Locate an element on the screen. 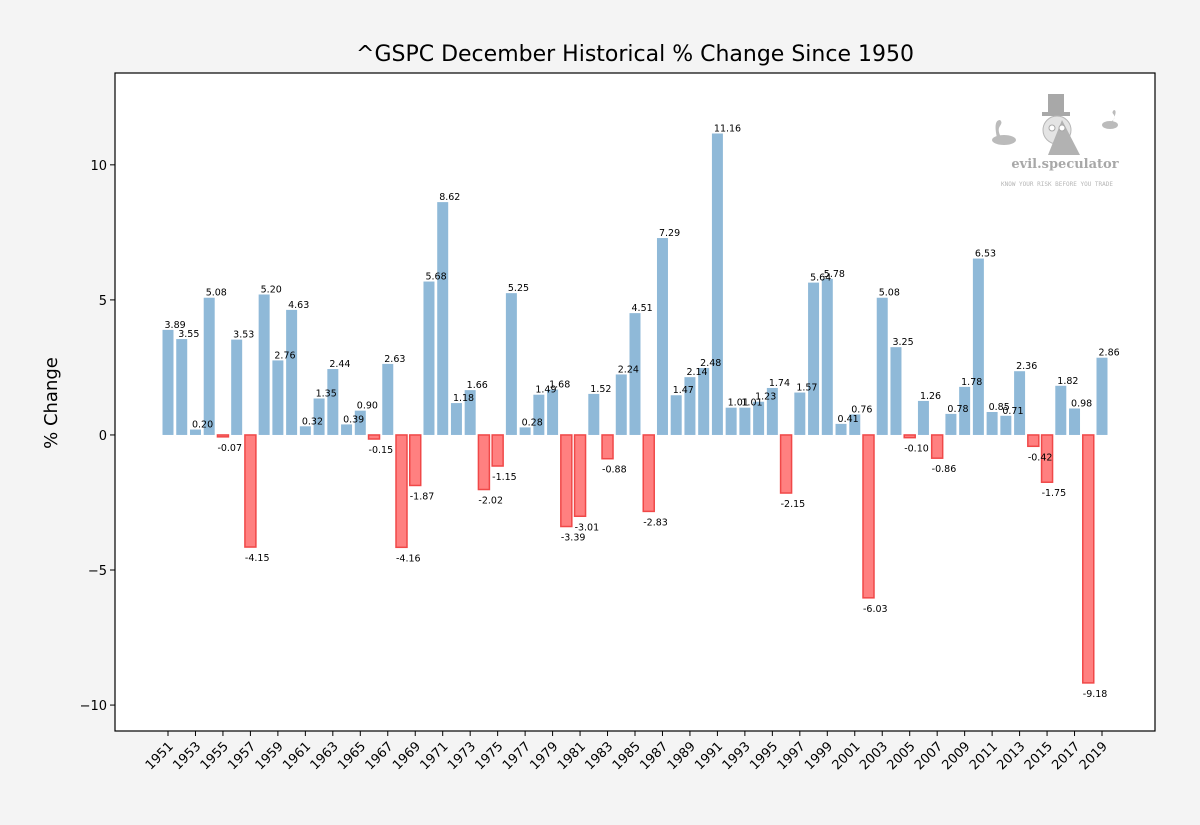 The width and height of the screenshot is (1200, 825). bar-1967 is located at coordinates (388, 399).